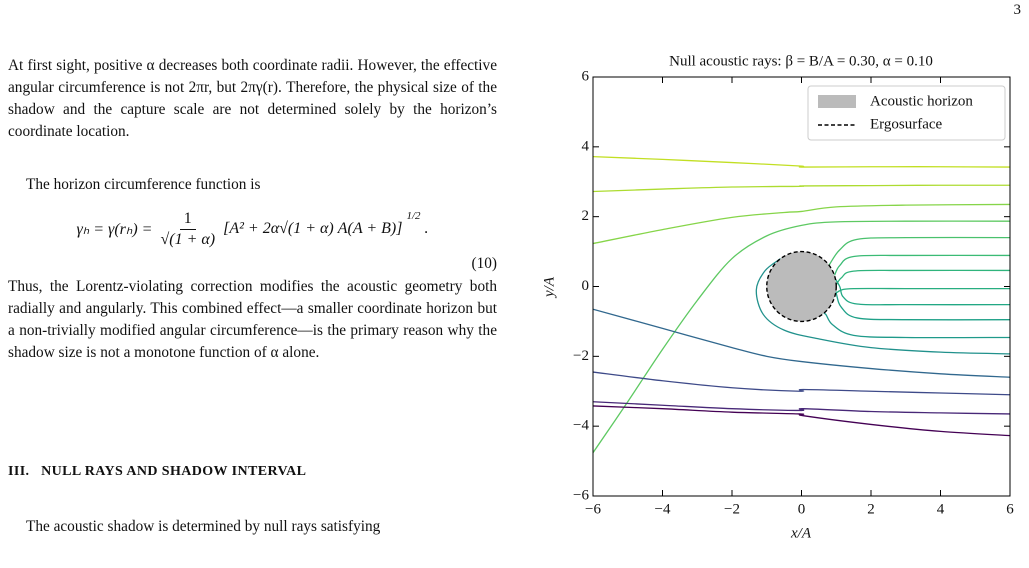  What do you see at coordinates (581, 356) in the screenshot?
I see `y-tick-label: −2` at bounding box center [581, 356].